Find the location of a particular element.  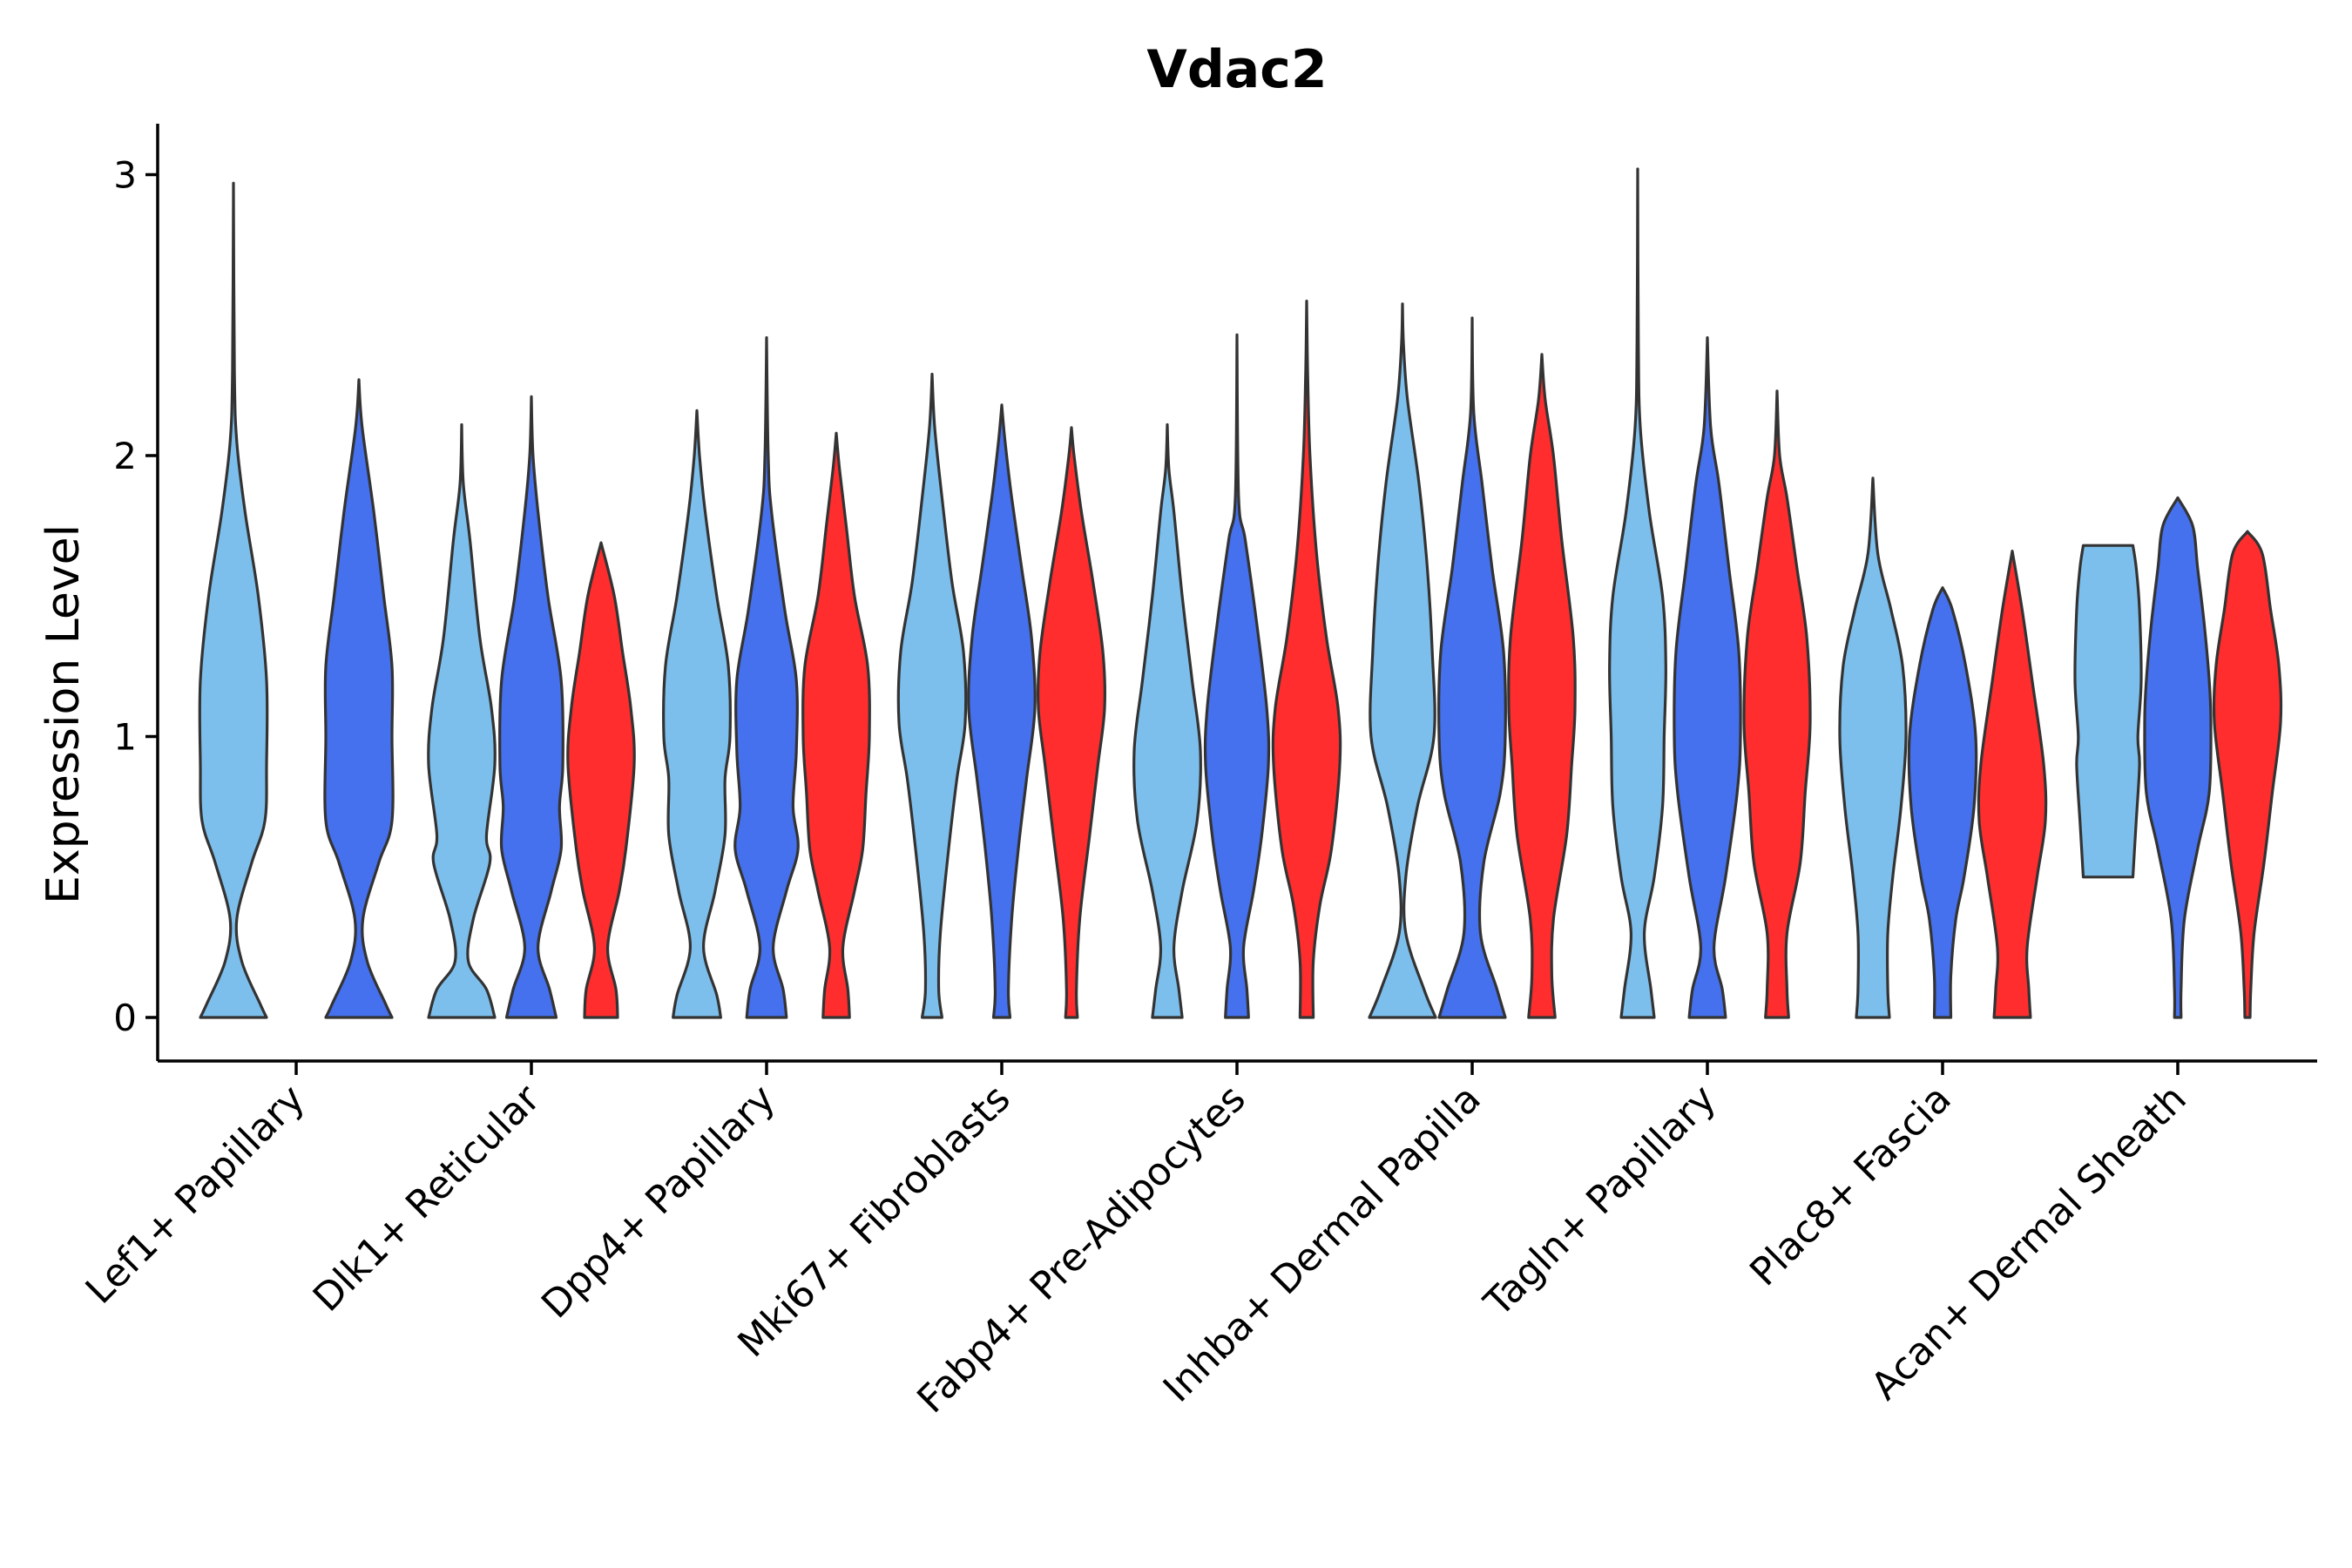

x-category-label: Plac8+ Fascia is located at coordinates (1850, 1186).